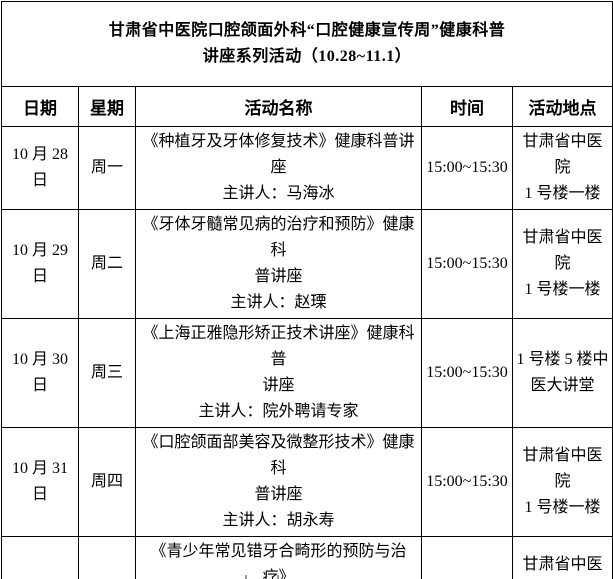 The image size is (613, 579). Describe the element at coordinates (467, 106) in the screenshot. I see `column-header-time: 时间` at that location.